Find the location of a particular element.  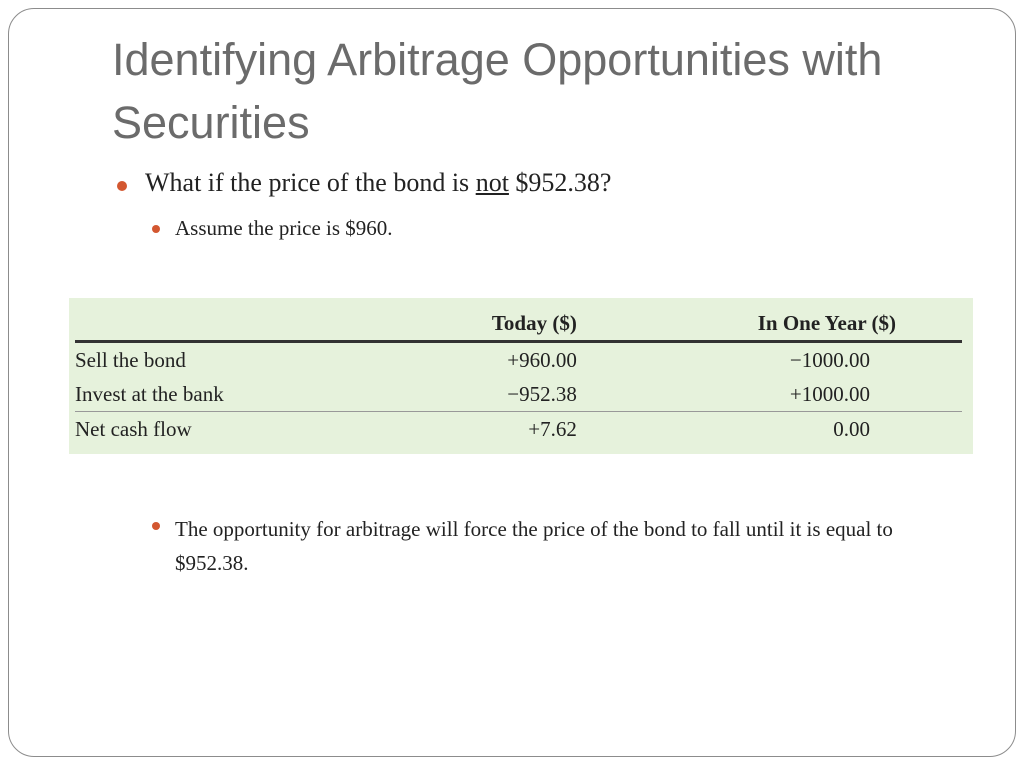

table-header-row: Today ($) In One Year ($) is located at coordinates (518, 325).